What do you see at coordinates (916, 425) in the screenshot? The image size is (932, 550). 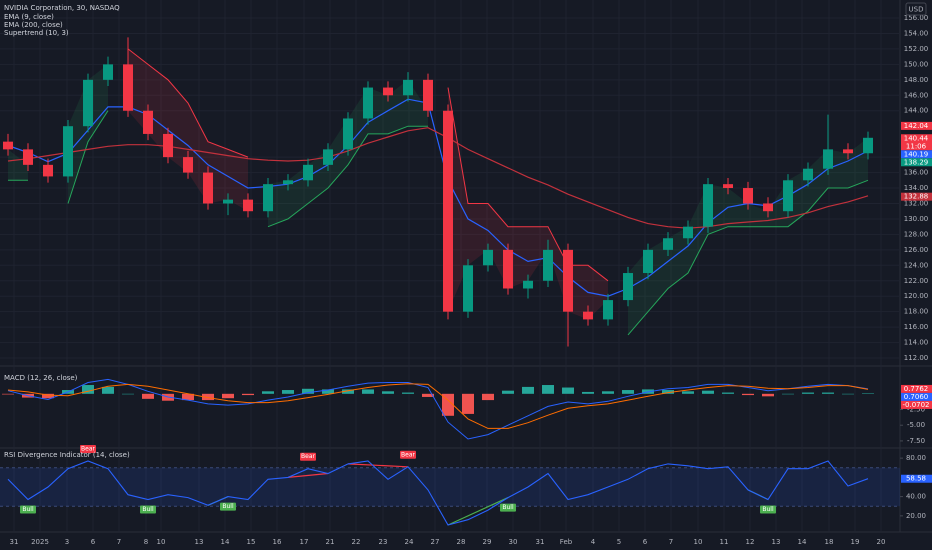 I see `y-tick-label: -5.00` at bounding box center [916, 425].